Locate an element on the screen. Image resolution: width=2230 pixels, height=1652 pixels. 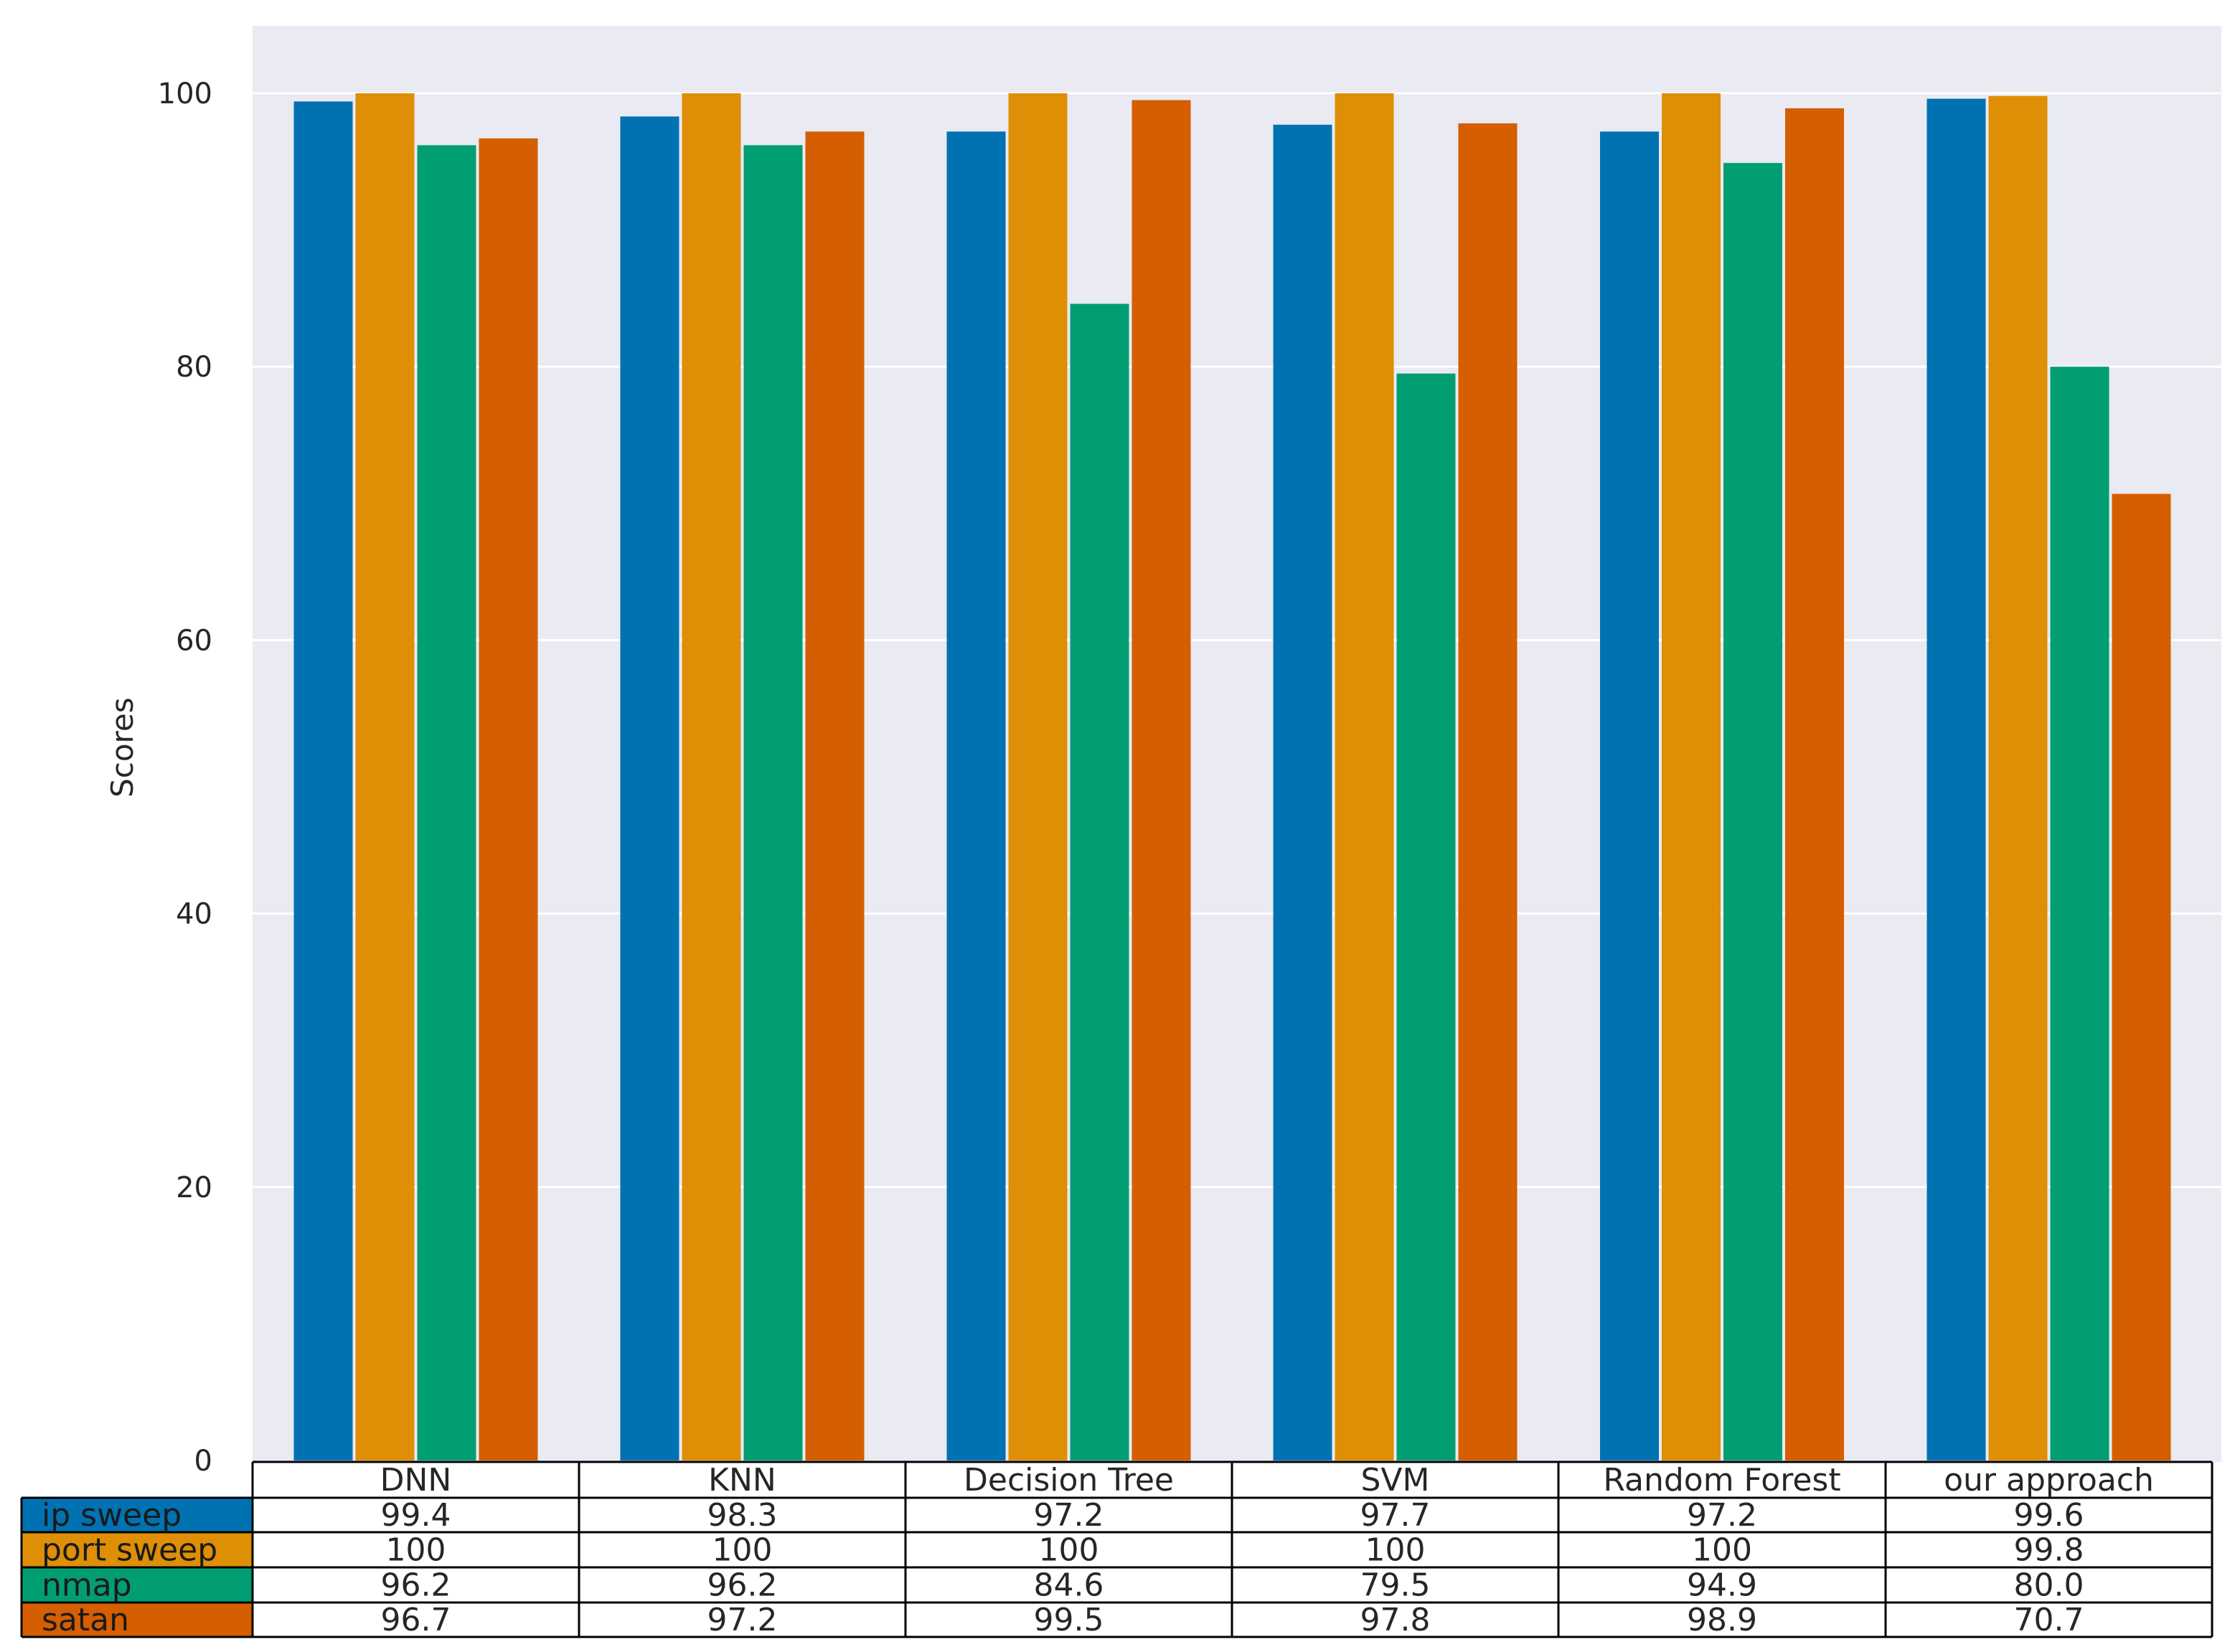
x-category-label: KNN is located at coordinates (742, 1480).